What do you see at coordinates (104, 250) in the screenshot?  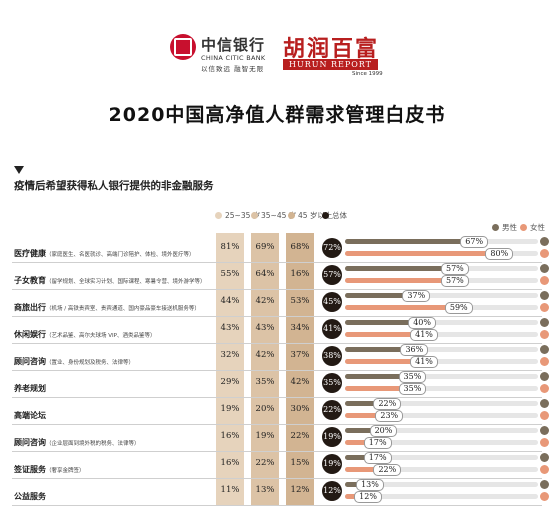 I see `row-label: 医疗健康（家庭医生、名医就诊、高端门诊陪护、体检、境外医疗等）` at bounding box center [104, 250].